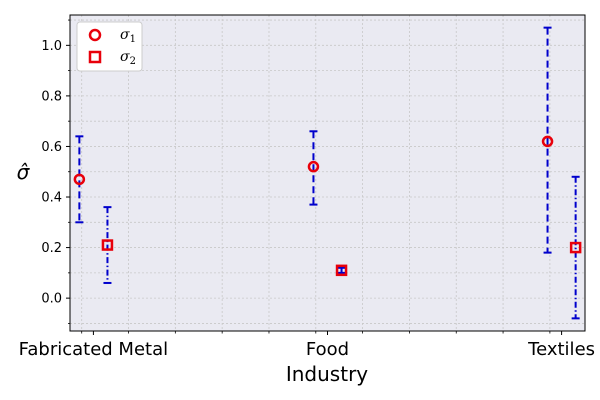  What do you see at coordinates (561, 349) in the screenshot?
I see `x-tick-label: Textiles` at bounding box center [561, 349].